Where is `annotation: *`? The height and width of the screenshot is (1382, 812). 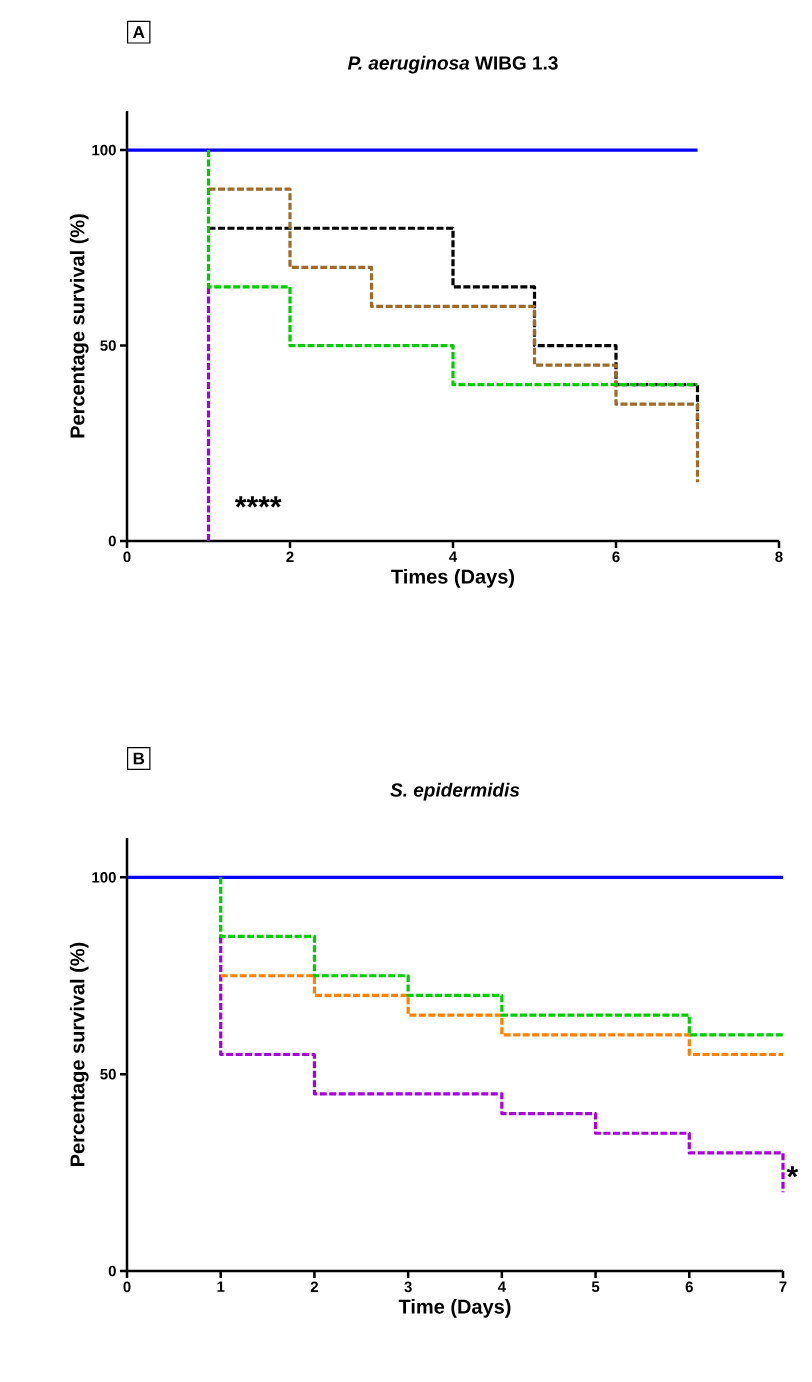
annotation: * is located at coordinates (792, 1172).